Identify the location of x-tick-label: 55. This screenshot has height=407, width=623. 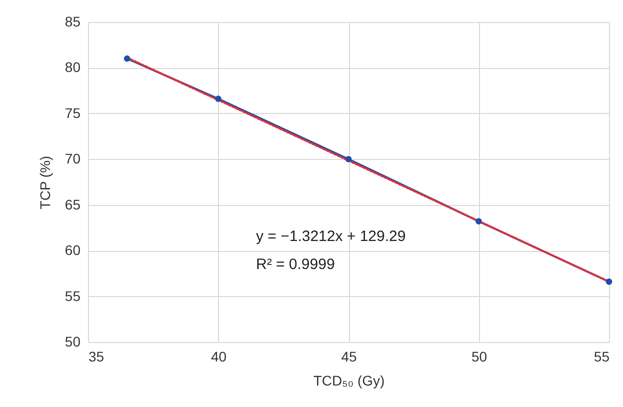
(602, 356).